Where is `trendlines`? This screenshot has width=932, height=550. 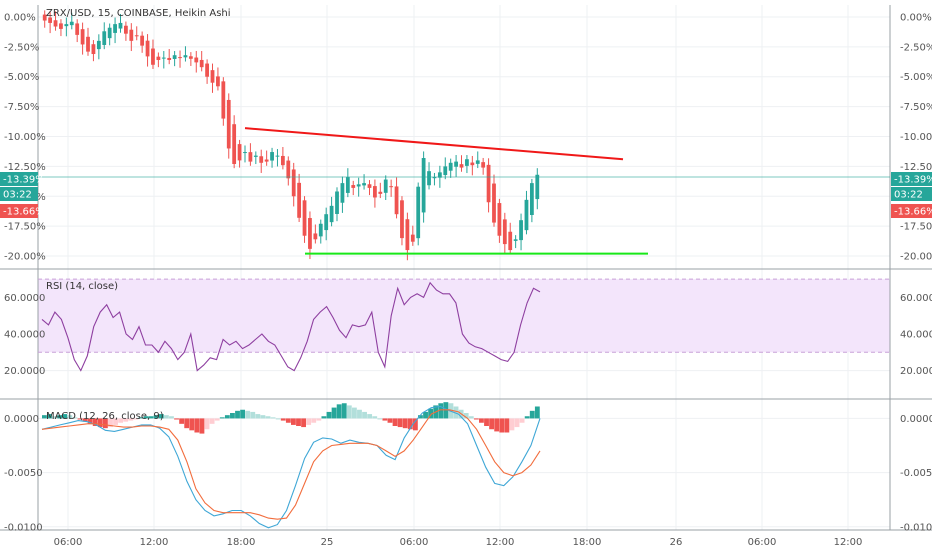
trendlines is located at coordinates (446, 191).